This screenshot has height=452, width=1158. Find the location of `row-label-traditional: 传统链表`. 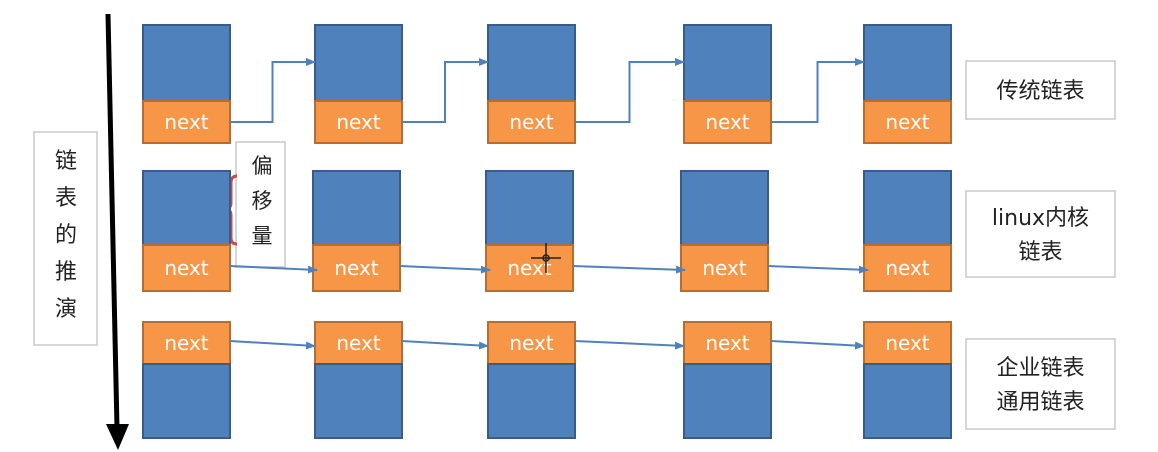

row-label-traditional: 传统链表 is located at coordinates (1040, 90).